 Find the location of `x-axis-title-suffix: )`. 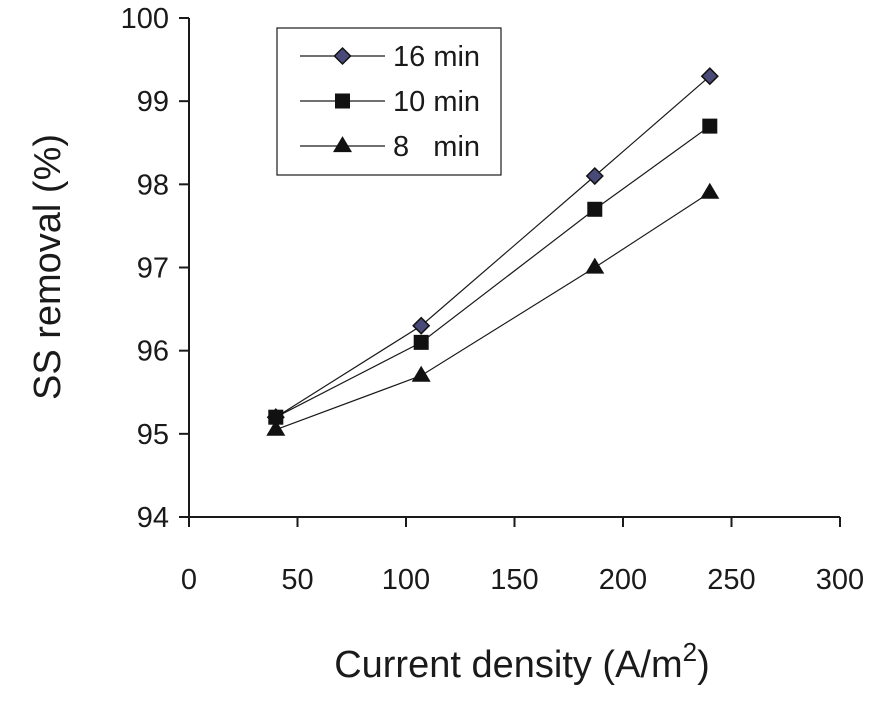

x-axis-title-suffix: ) is located at coordinates (703, 665).